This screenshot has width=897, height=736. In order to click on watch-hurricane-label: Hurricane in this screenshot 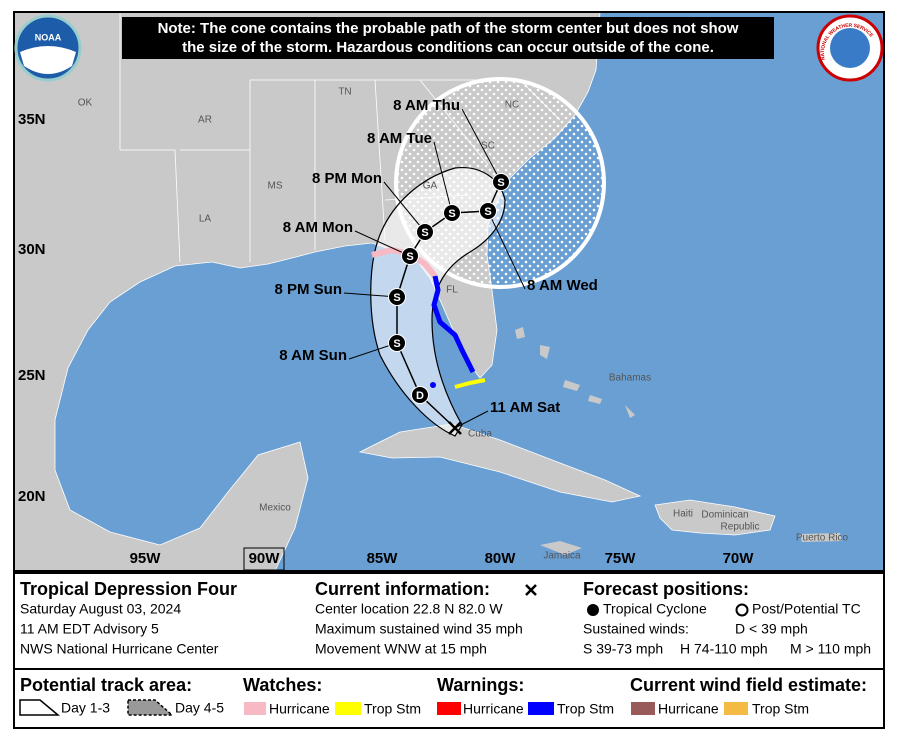, I will do `click(299, 709)`.